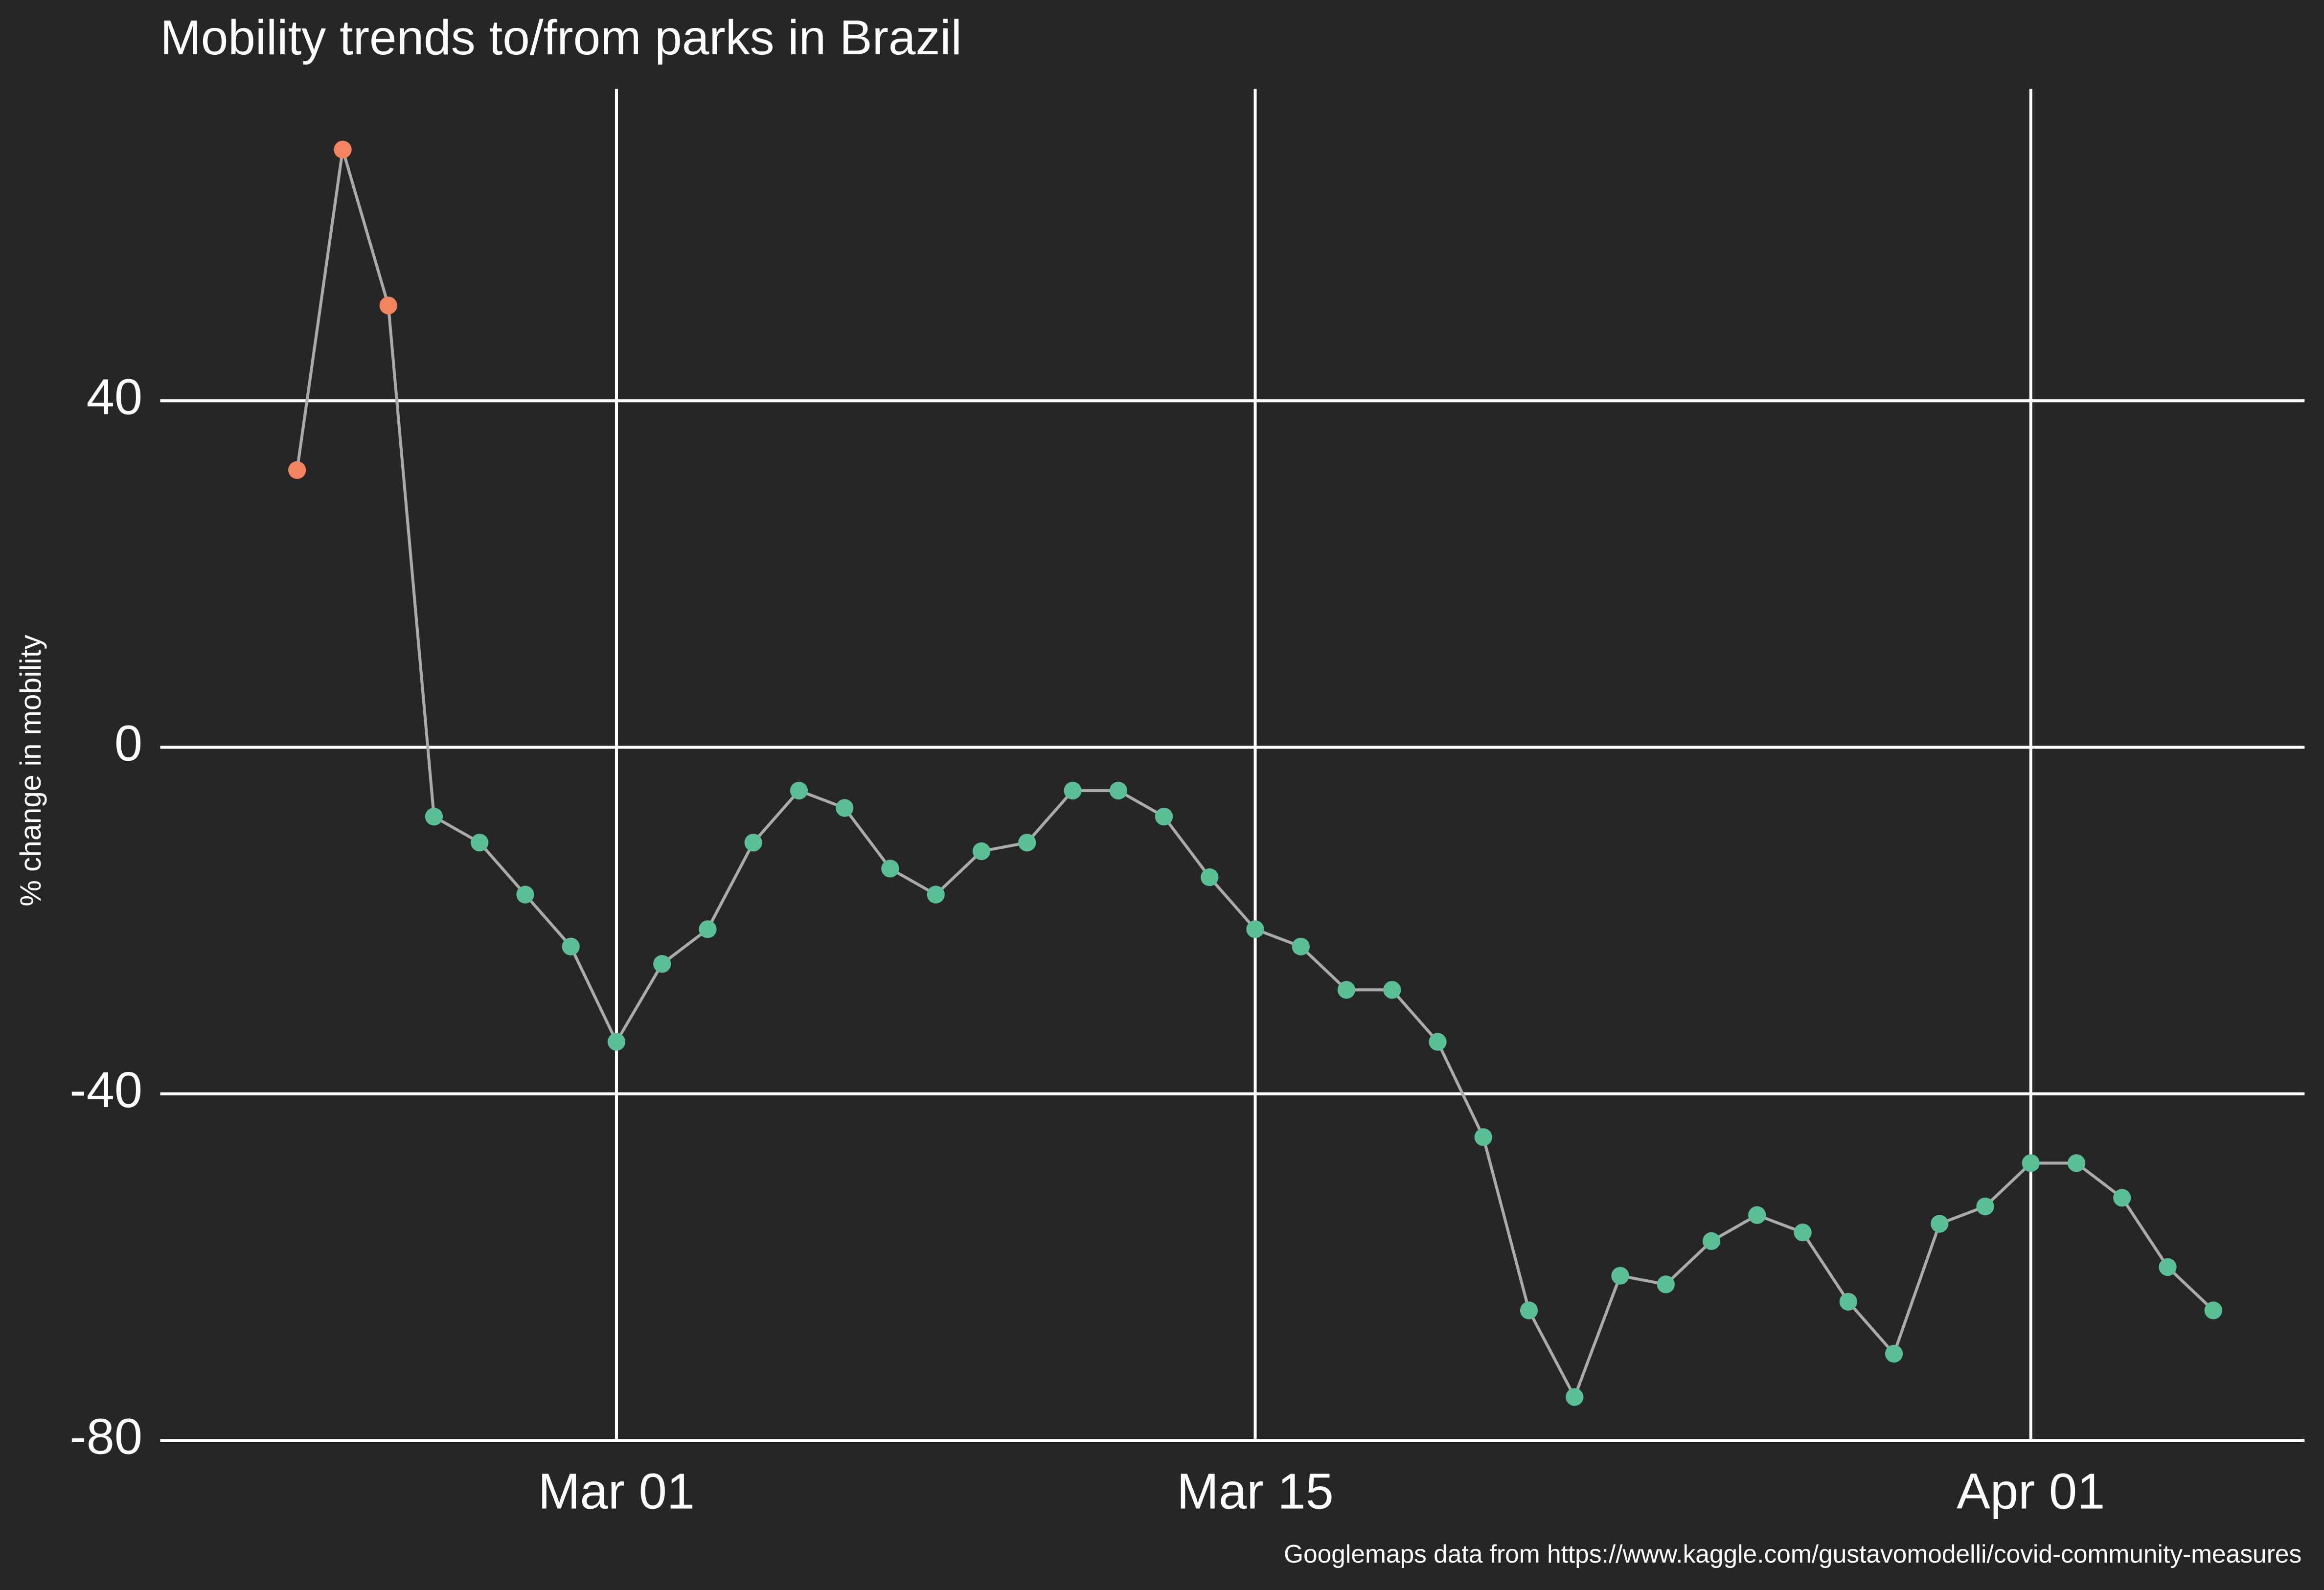  Describe the element at coordinates (106, 1436) in the screenshot. I see `y-tick-label: -80` at that location.